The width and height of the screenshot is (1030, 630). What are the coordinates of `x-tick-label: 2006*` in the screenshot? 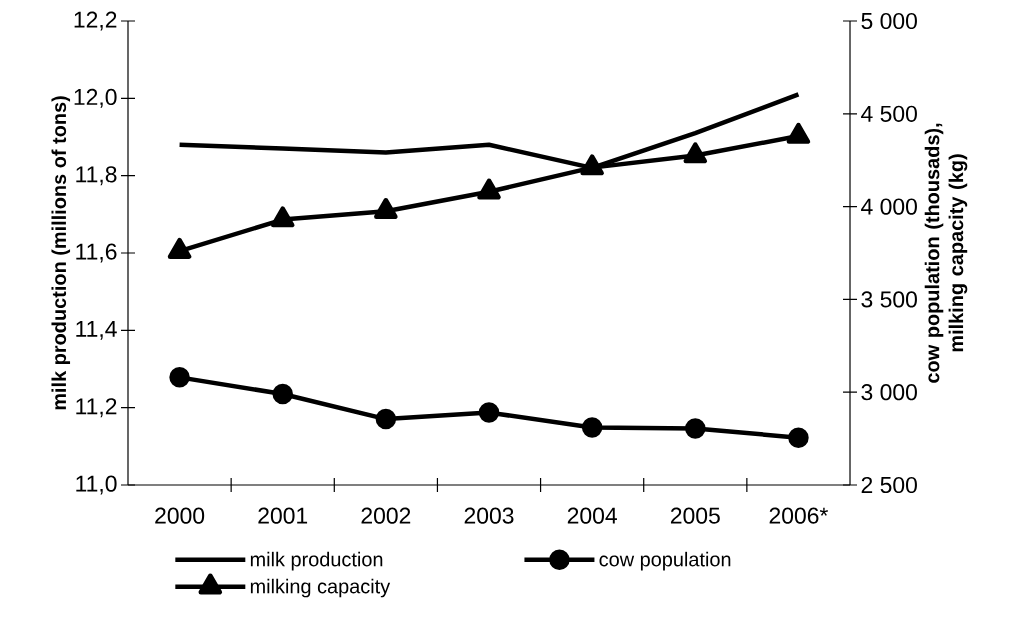 It's located at (799, 515).